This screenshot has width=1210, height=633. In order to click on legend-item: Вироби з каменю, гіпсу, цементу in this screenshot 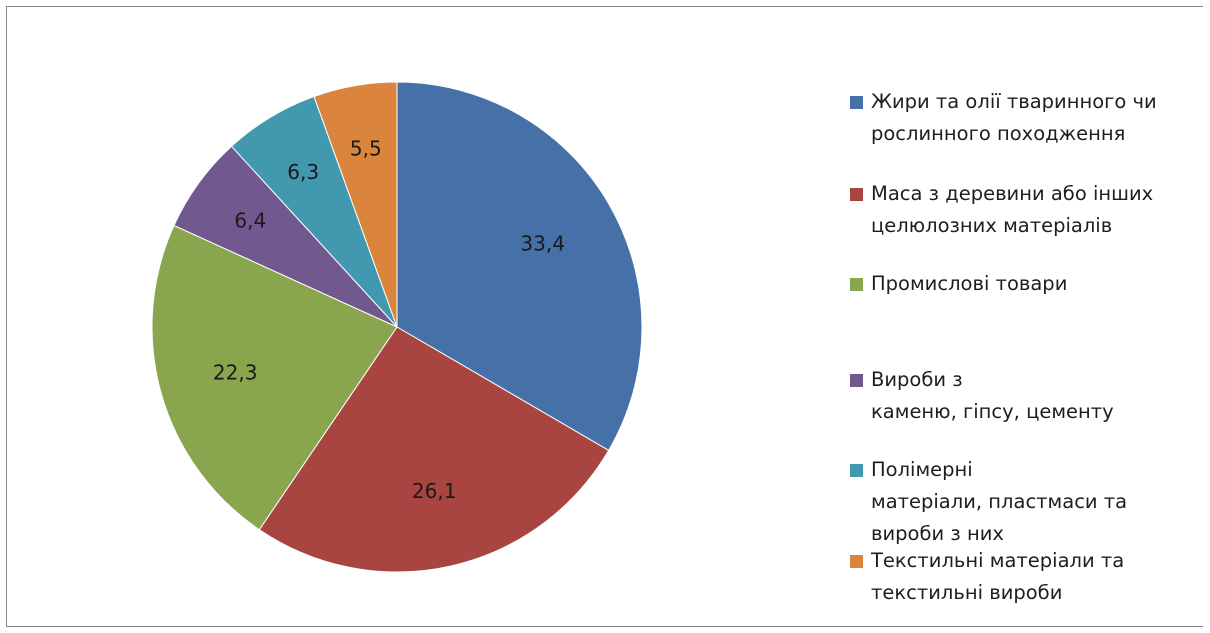, I will do `click(1015, 396)`.